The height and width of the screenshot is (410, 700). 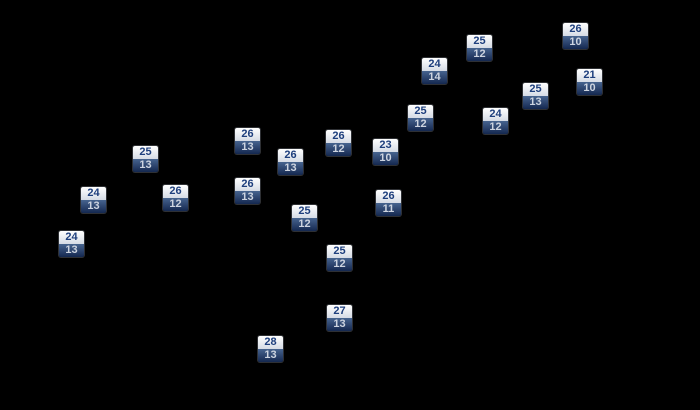 What do you see at coordinates (434, 77) in the screenshot?
I see `low-temp-value: 14` at bounding box center [434, 77].